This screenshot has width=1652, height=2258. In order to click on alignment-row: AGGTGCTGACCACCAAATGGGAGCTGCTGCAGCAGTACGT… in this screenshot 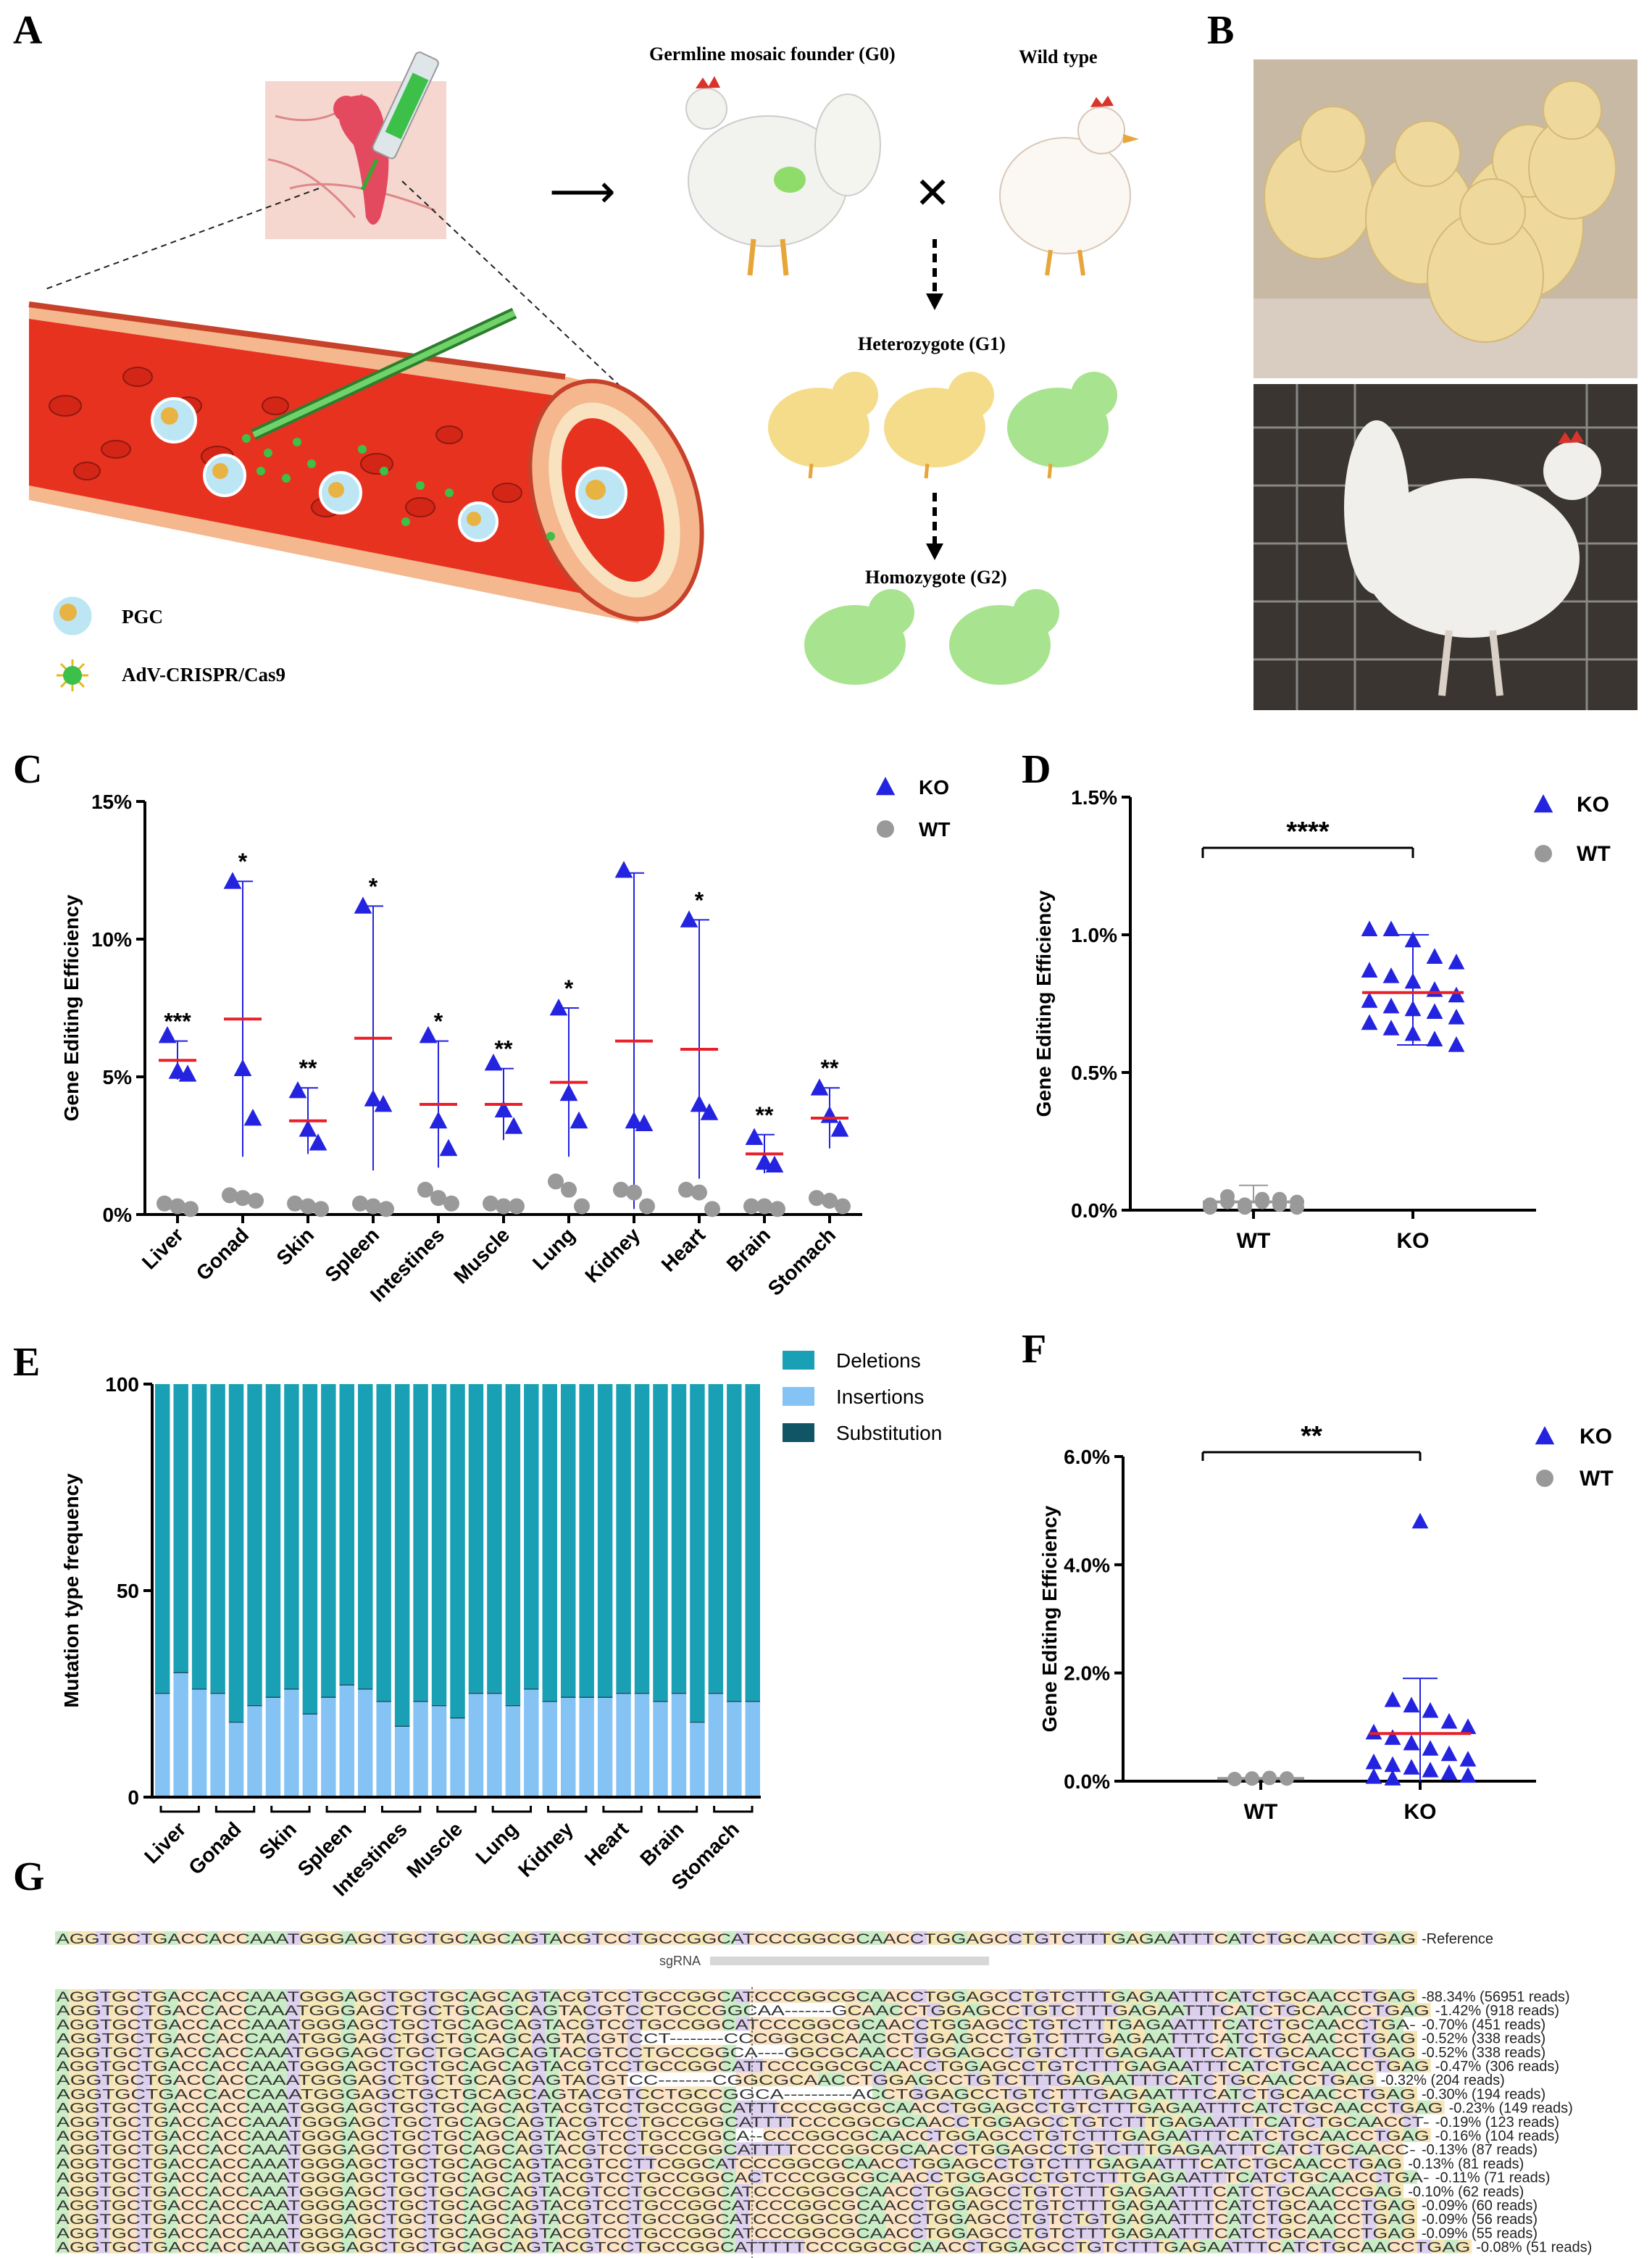, I will do `click(807, 2011)`.